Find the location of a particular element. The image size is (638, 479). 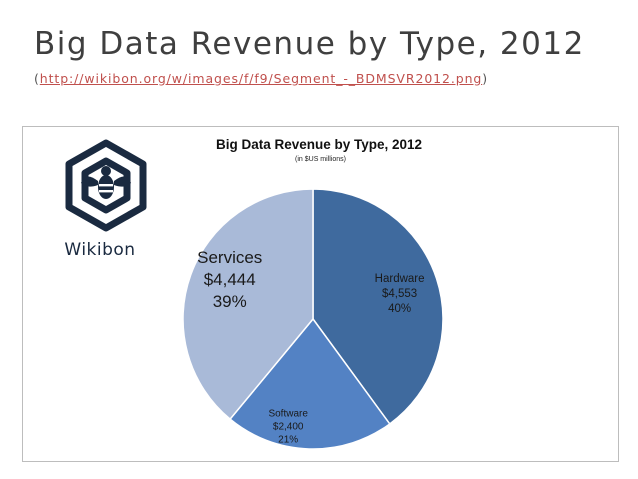

slice-label-software-percent: 21% is located at coordinates (288, 440).